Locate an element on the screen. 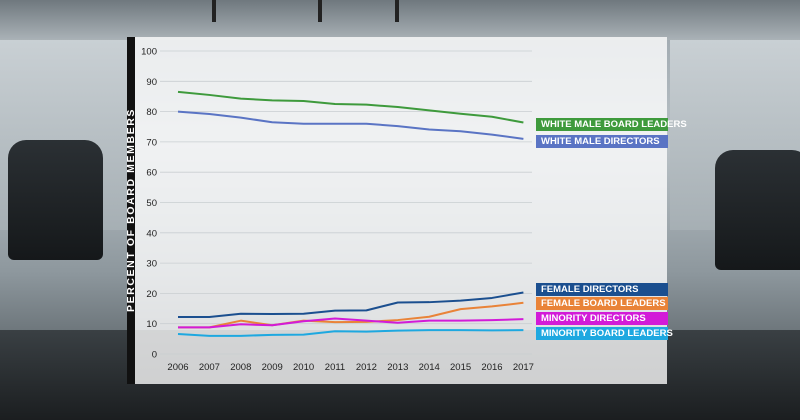 This screenshot has height=420, width=800. y-tick-label: 60 is located at coordinates (151, 173).